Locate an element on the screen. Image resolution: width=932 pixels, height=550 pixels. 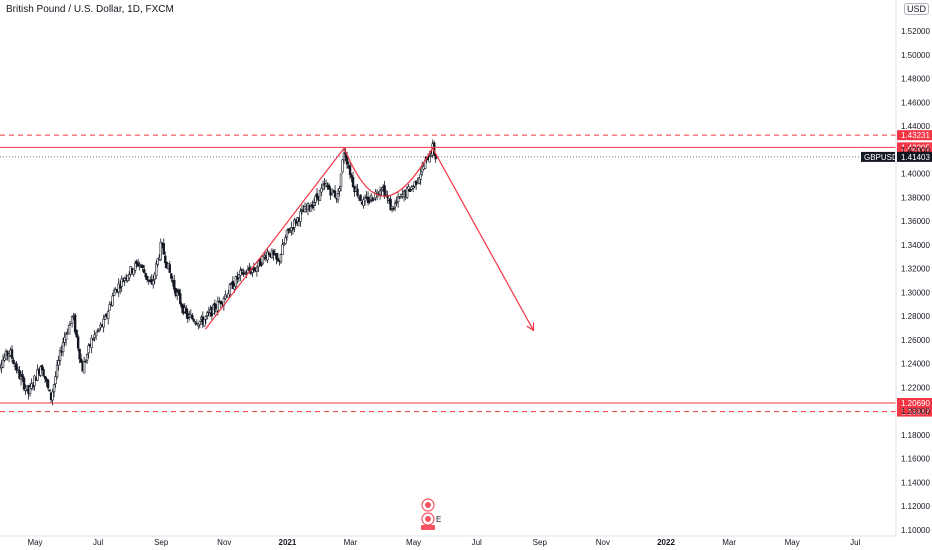
symbol-tag is located at coordinates (878, 156).